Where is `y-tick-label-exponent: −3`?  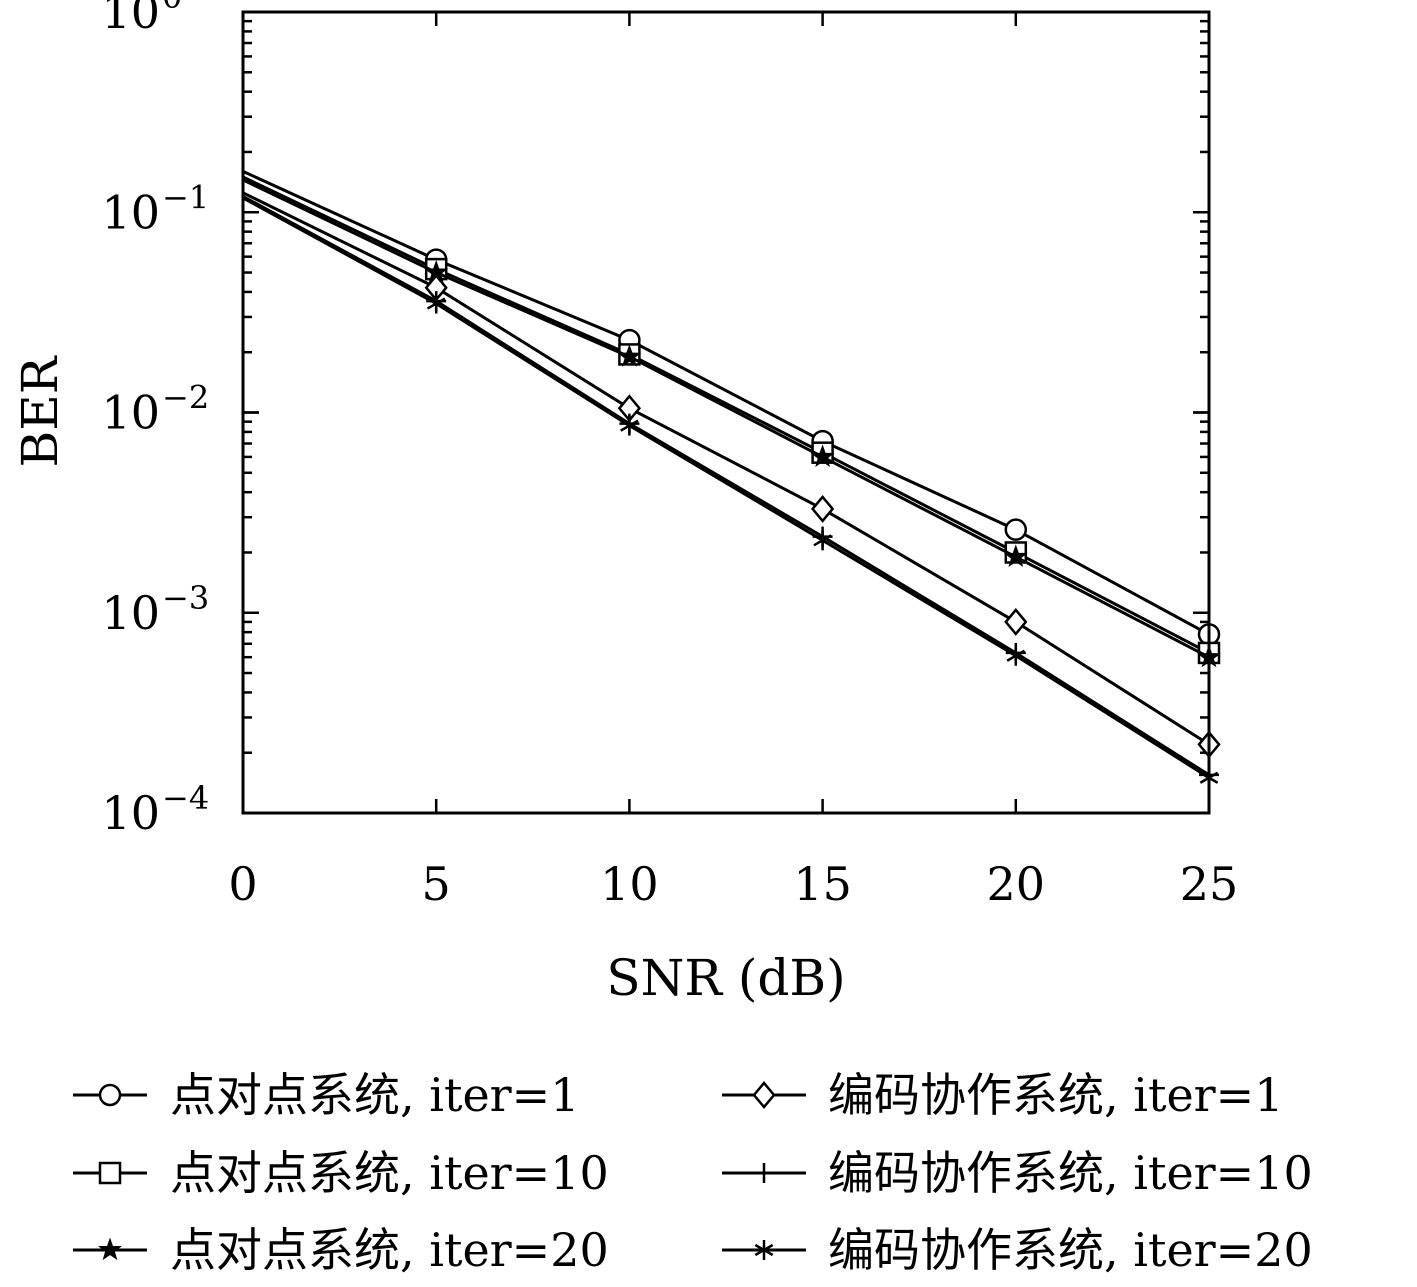
y-tick-label-exponent: −3 is located at coordinates (185, 598).